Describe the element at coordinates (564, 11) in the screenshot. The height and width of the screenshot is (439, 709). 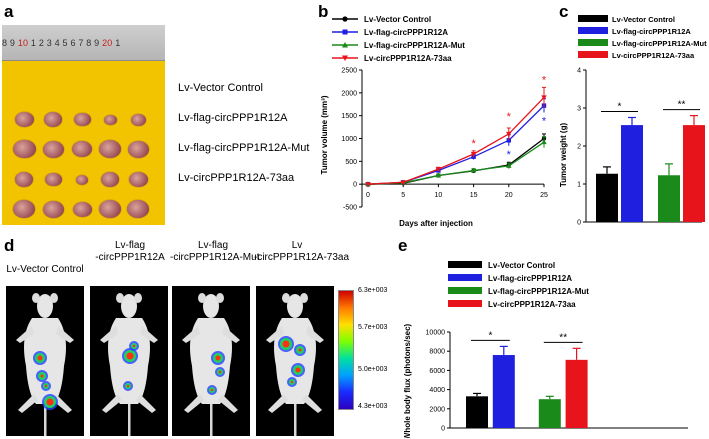
I see `panel-letter-c: c` at that location.